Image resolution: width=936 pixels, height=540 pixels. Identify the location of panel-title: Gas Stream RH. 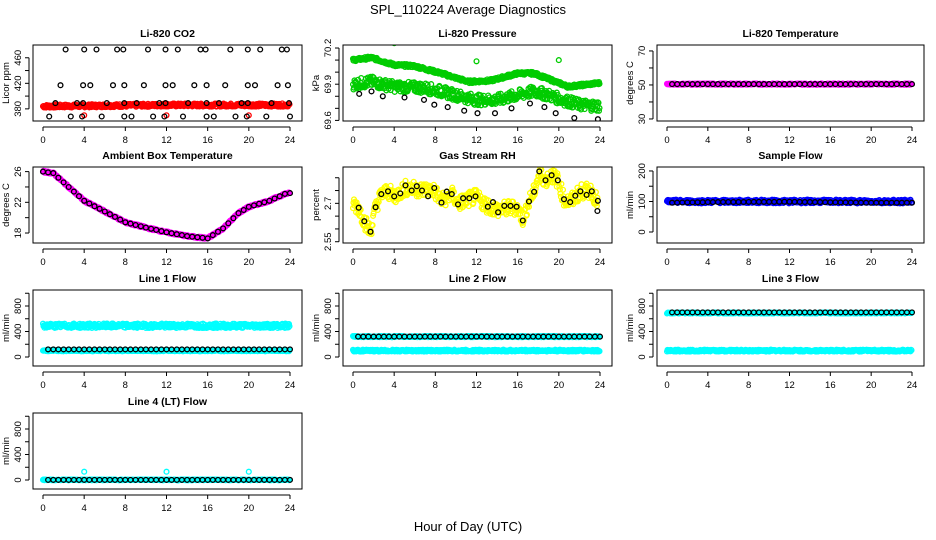
(477, 156).